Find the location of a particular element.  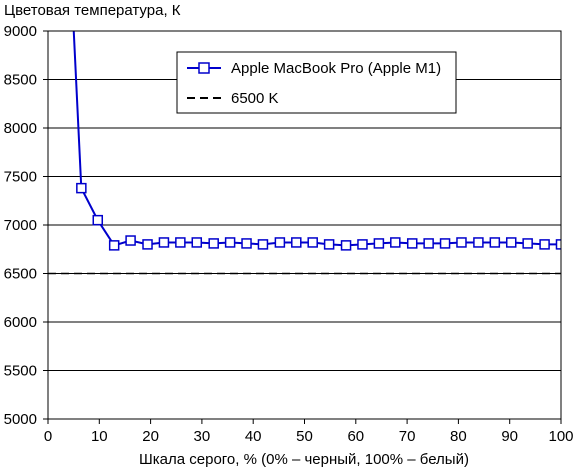

legend-box is located at coordinates (316, 82).